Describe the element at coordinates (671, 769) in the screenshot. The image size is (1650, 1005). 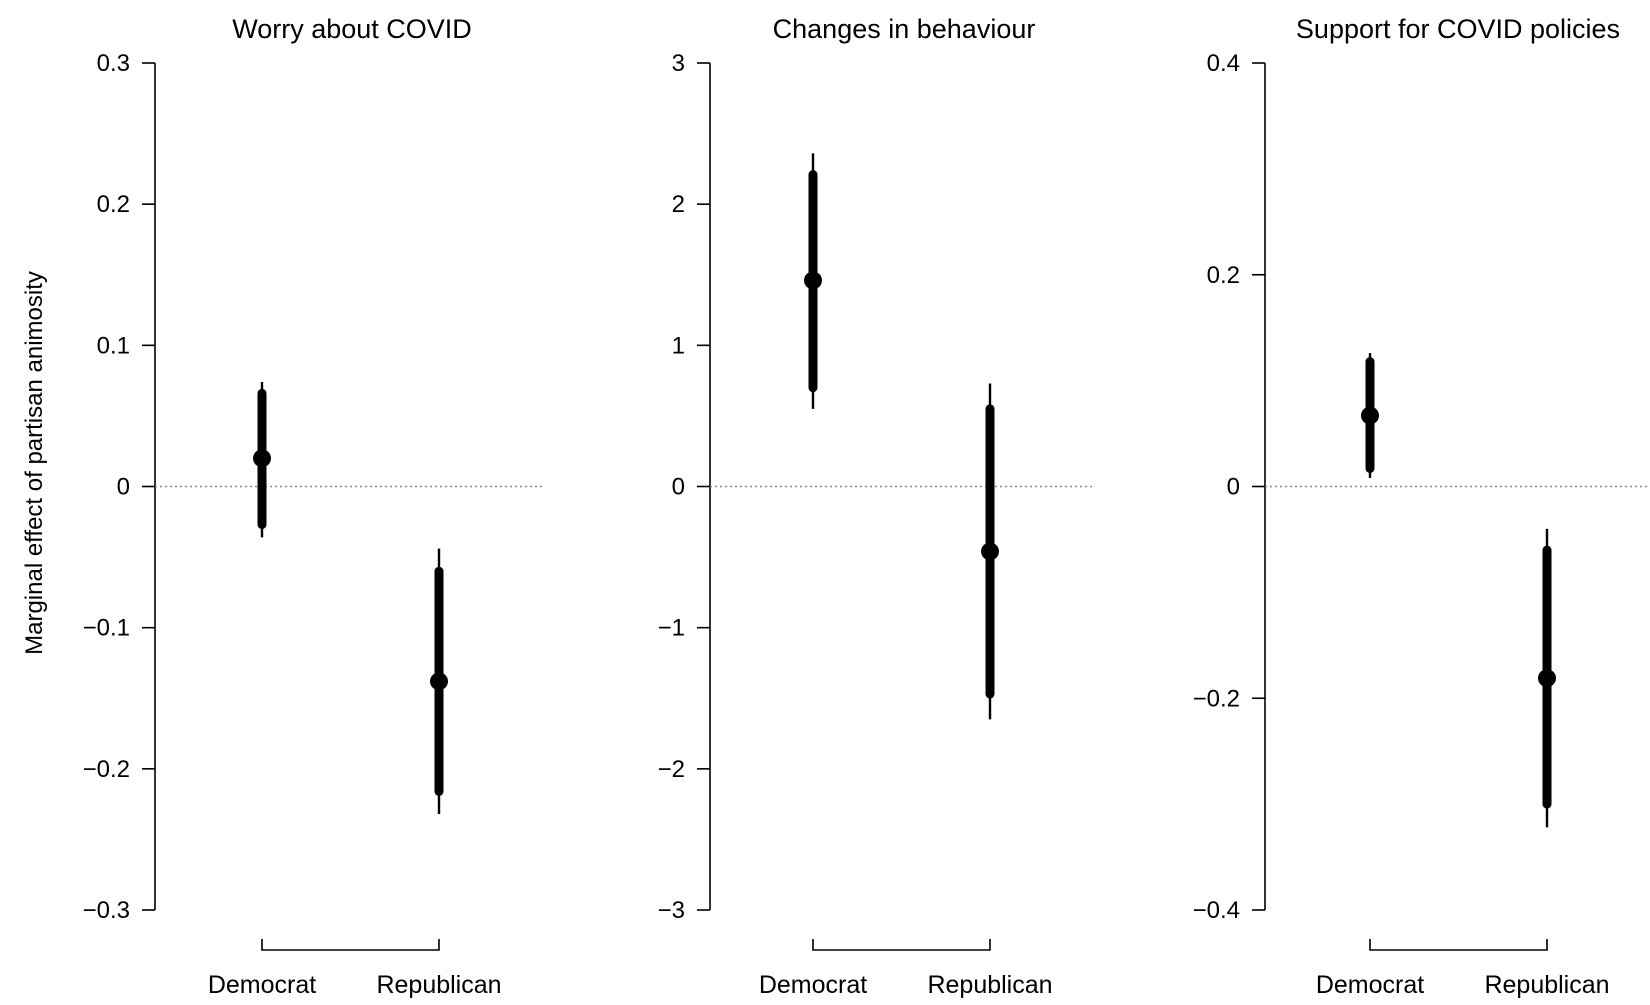
I see `y-tick-label: −2` at that location.